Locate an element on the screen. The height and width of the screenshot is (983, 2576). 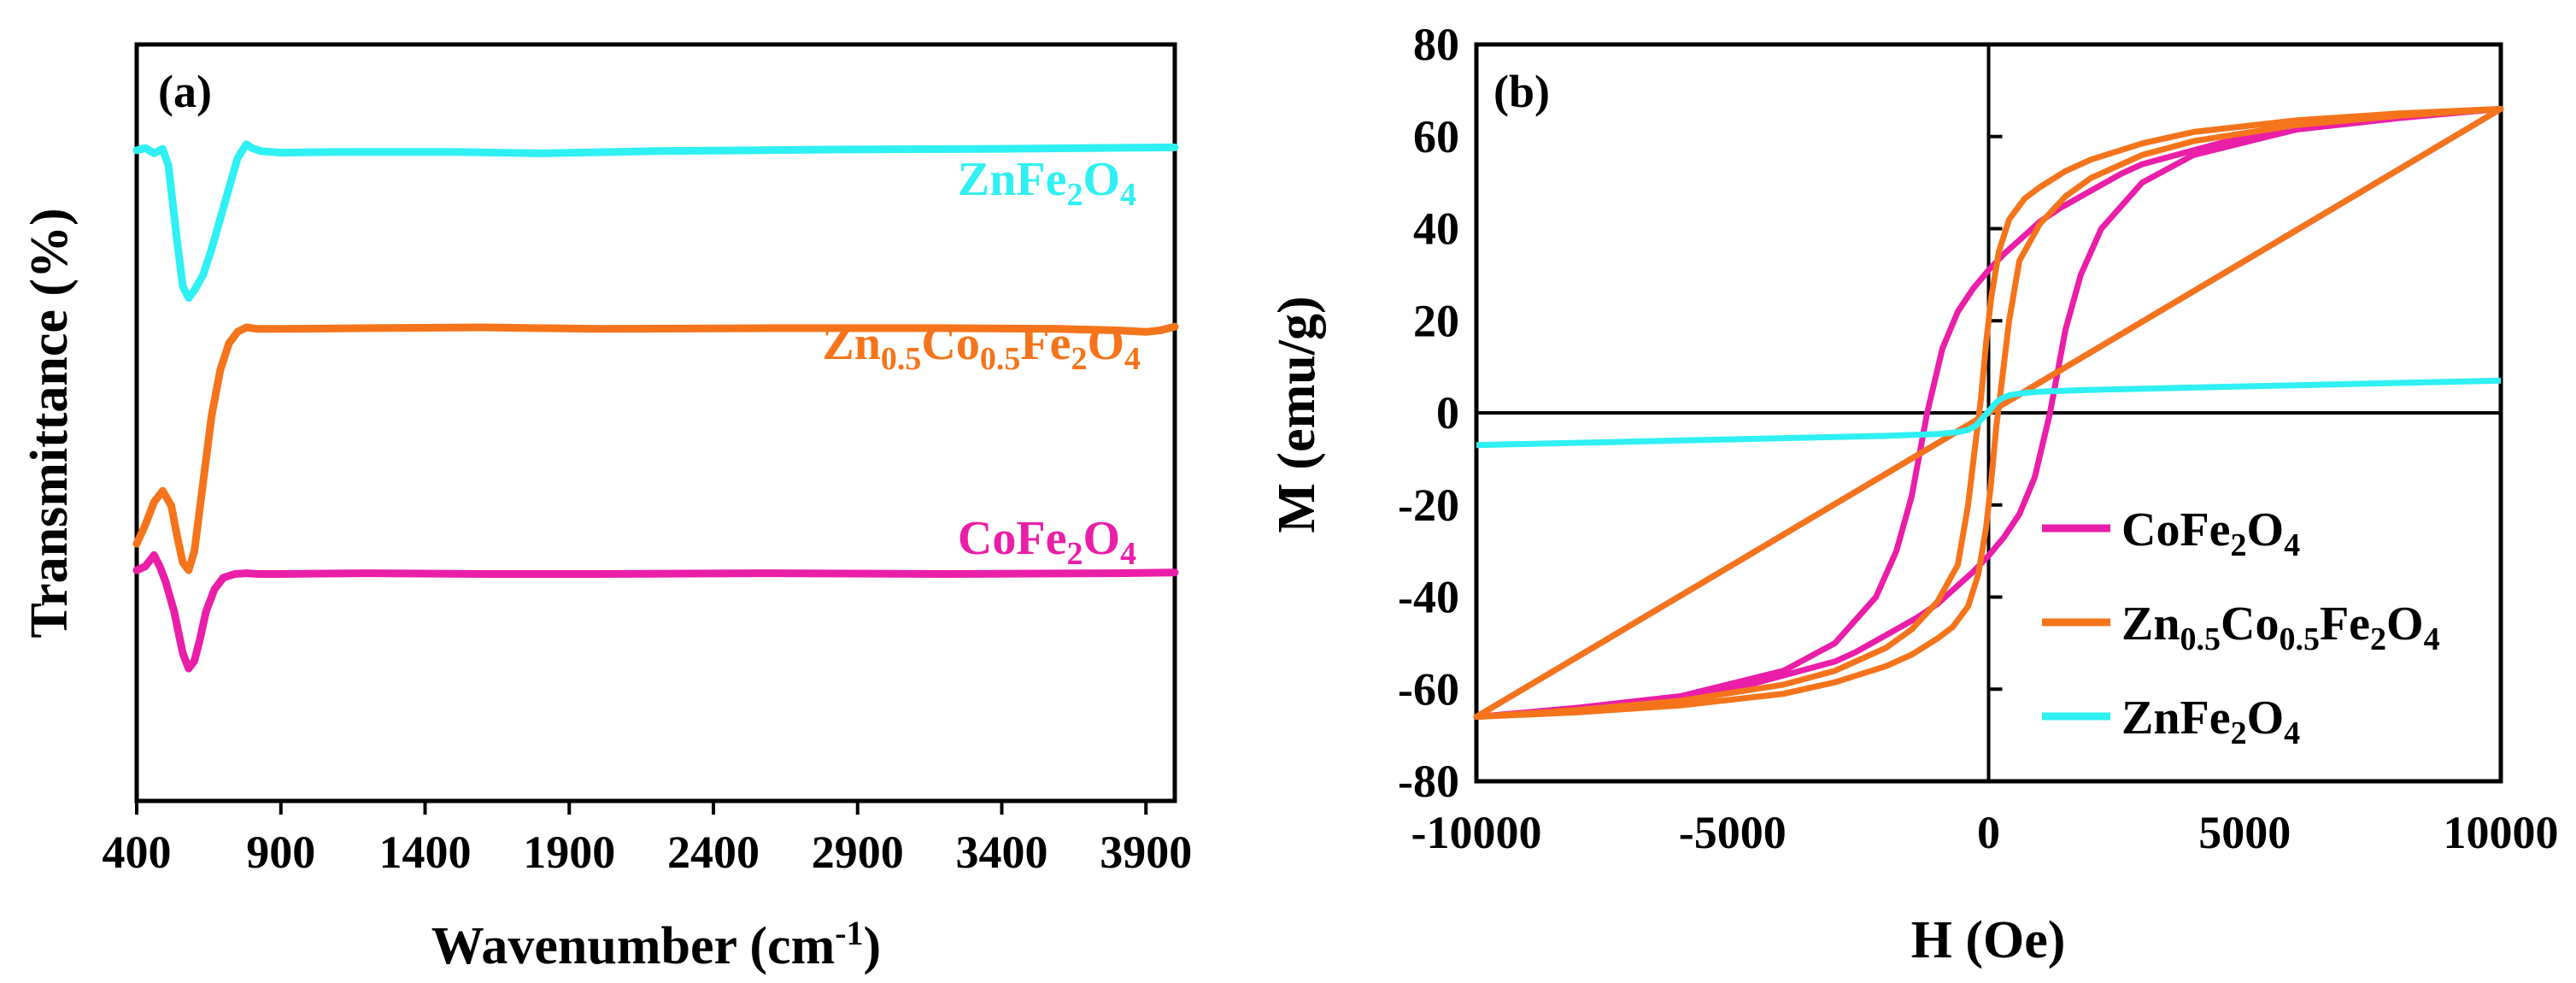
panel-b-y-tick-label: 0 is located at coordinates (1447, 413).